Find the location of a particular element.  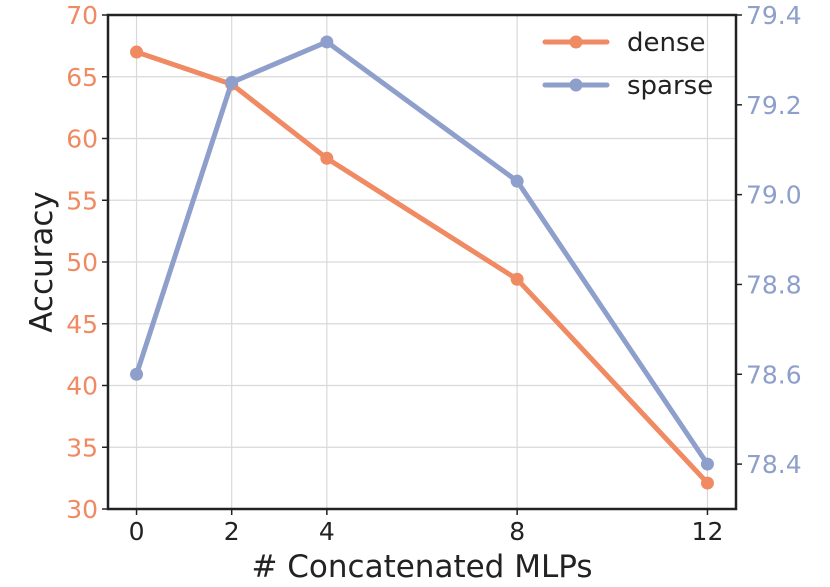

legend-marker-dense is located at coordinates (576, 42).